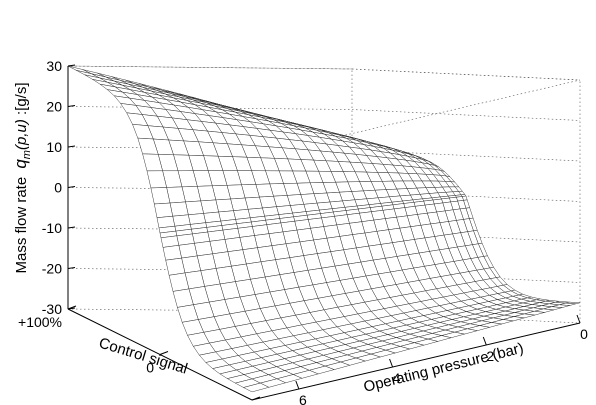  What do you see at coordinates (584, 334) in the screenshot?
I see `x-tick-label: 0` at bounding box center [584, 334].